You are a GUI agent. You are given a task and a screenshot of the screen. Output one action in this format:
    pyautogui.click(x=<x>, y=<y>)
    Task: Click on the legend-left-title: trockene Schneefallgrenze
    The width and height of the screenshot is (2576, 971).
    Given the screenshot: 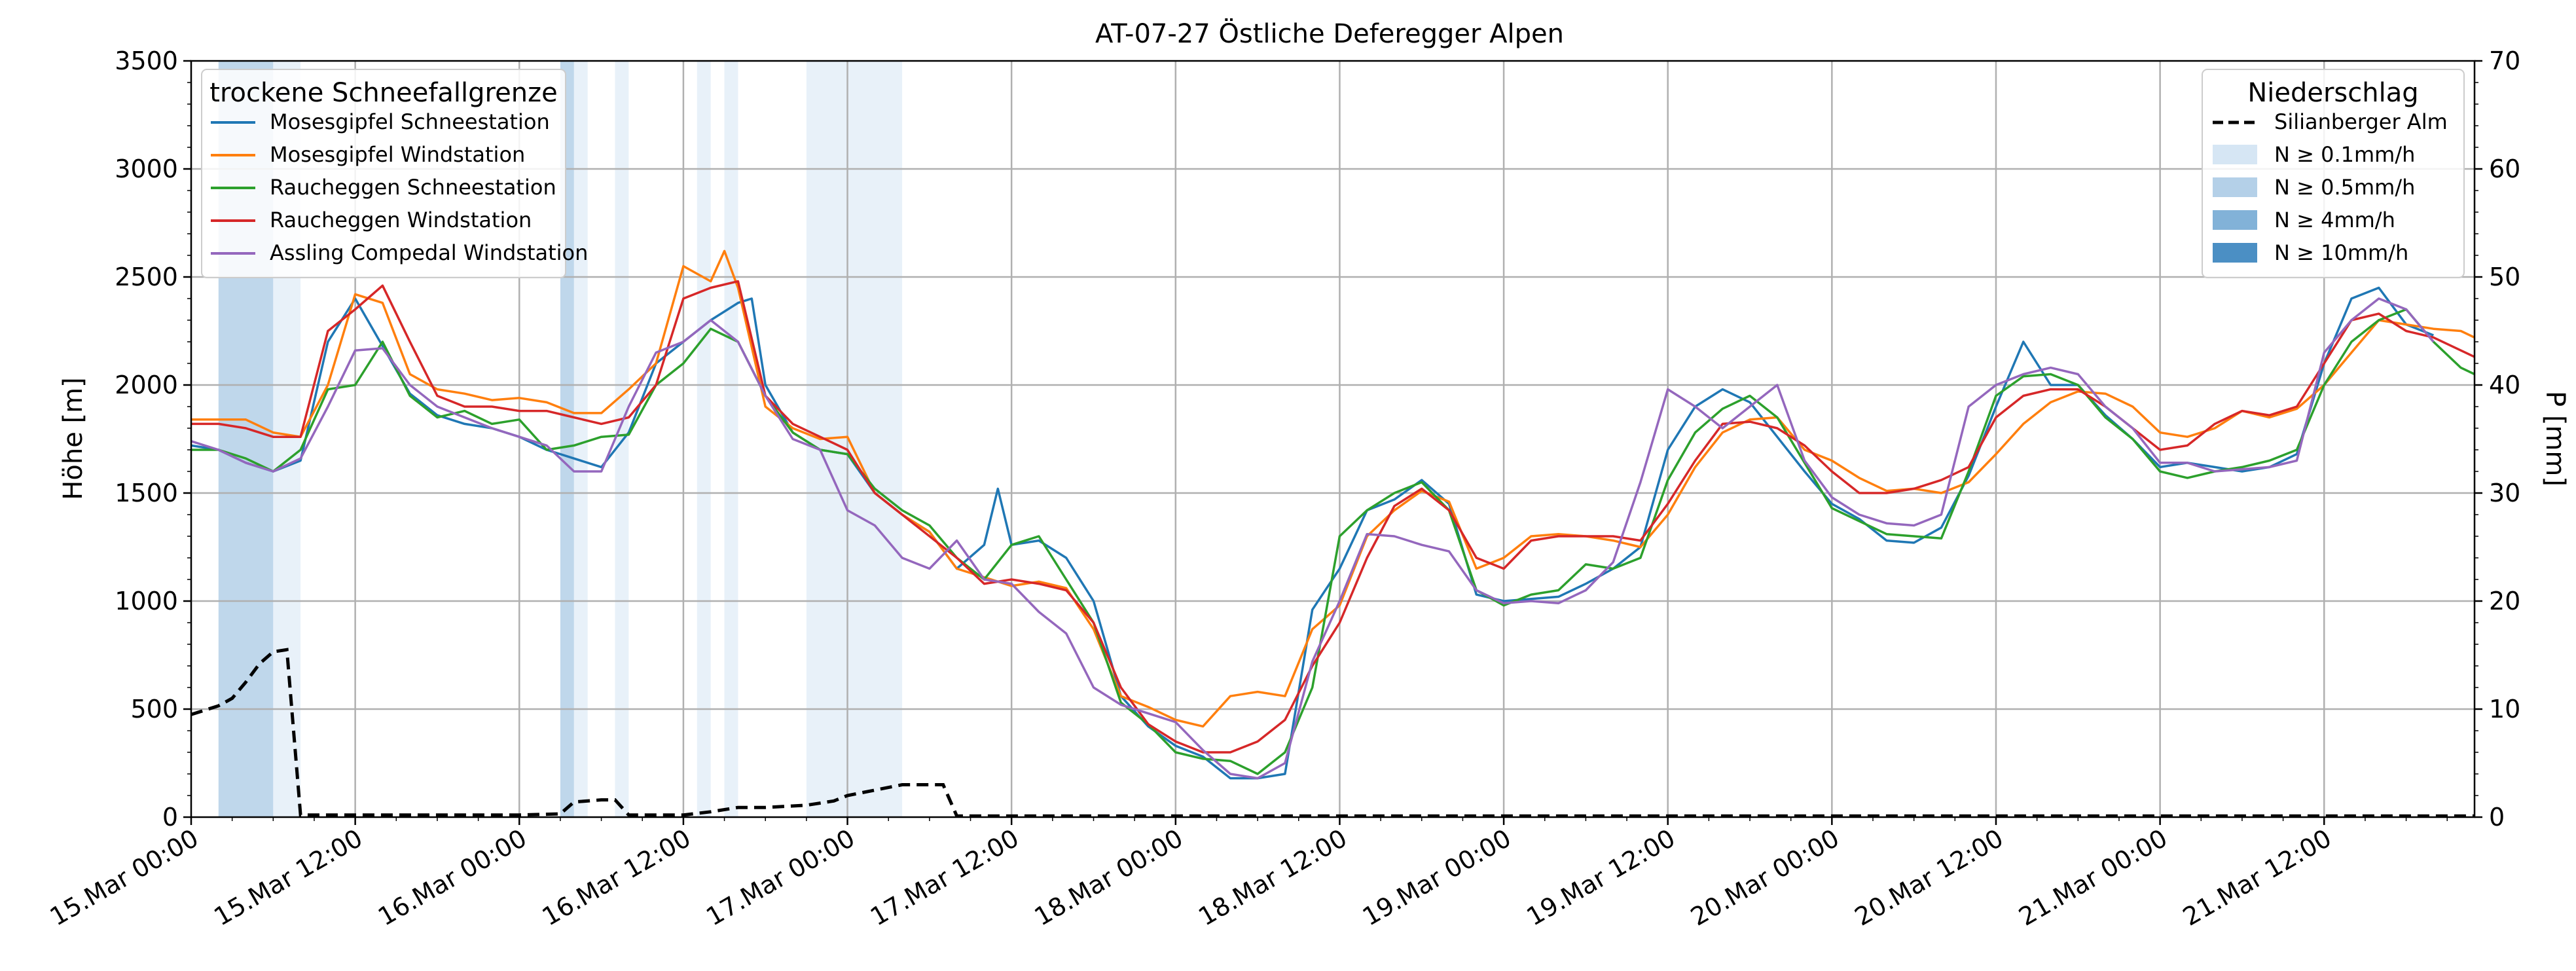 What is the action you would take?
    pyautogui.click(x=383, y=93)
    